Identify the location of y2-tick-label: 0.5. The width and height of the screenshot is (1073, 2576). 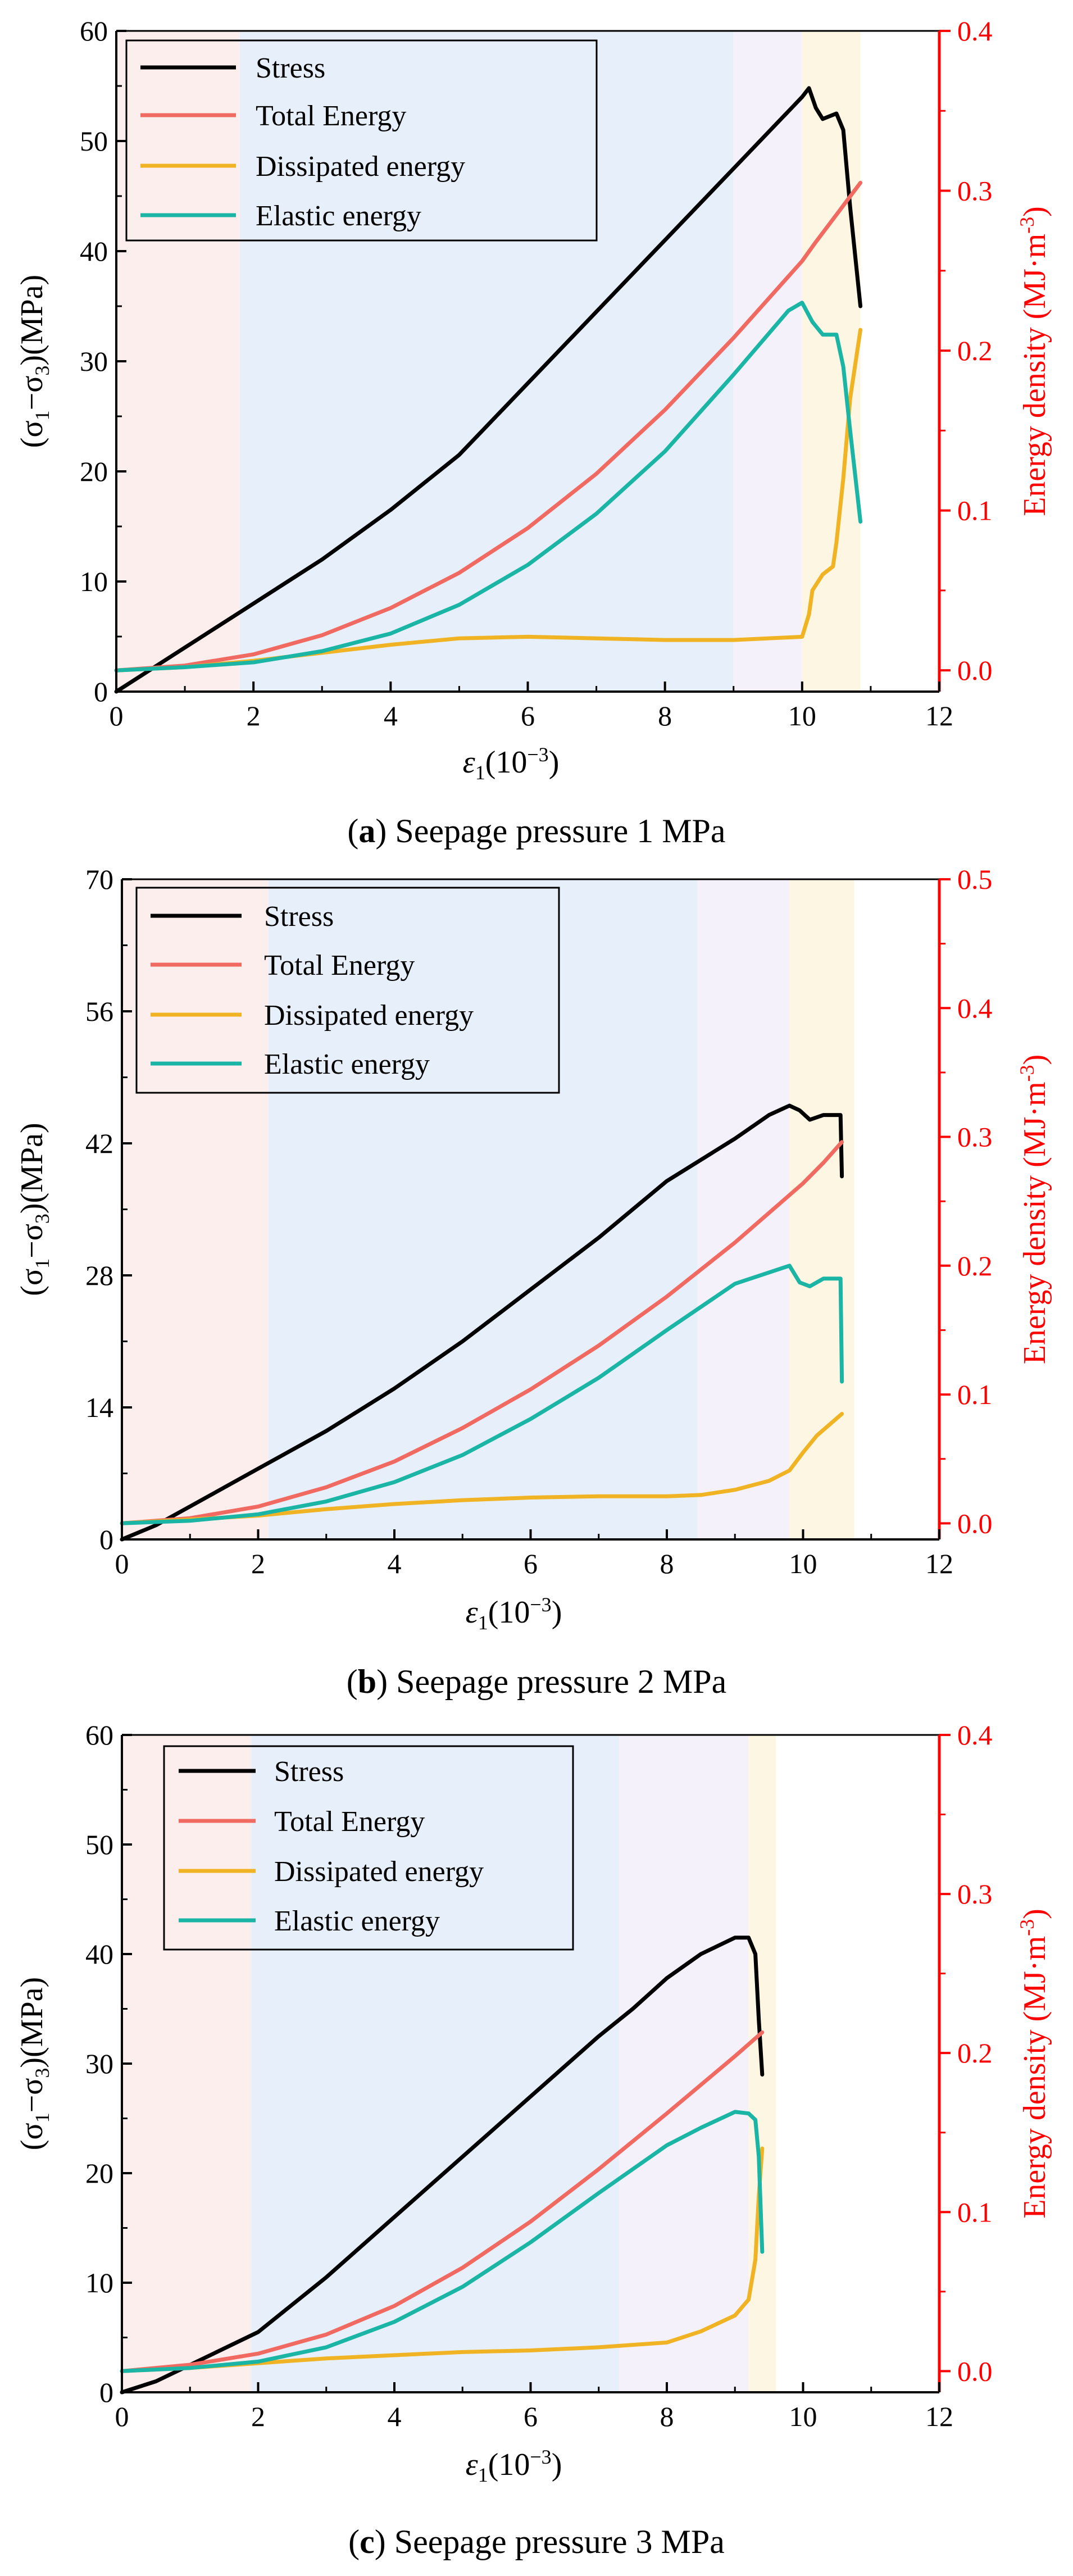
(975, 879).